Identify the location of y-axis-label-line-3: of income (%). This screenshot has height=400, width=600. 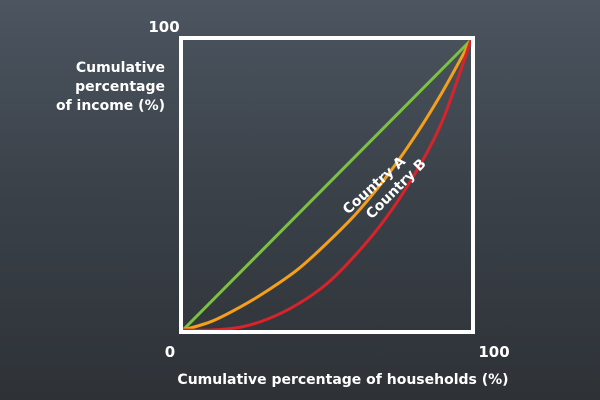
(110, 106).